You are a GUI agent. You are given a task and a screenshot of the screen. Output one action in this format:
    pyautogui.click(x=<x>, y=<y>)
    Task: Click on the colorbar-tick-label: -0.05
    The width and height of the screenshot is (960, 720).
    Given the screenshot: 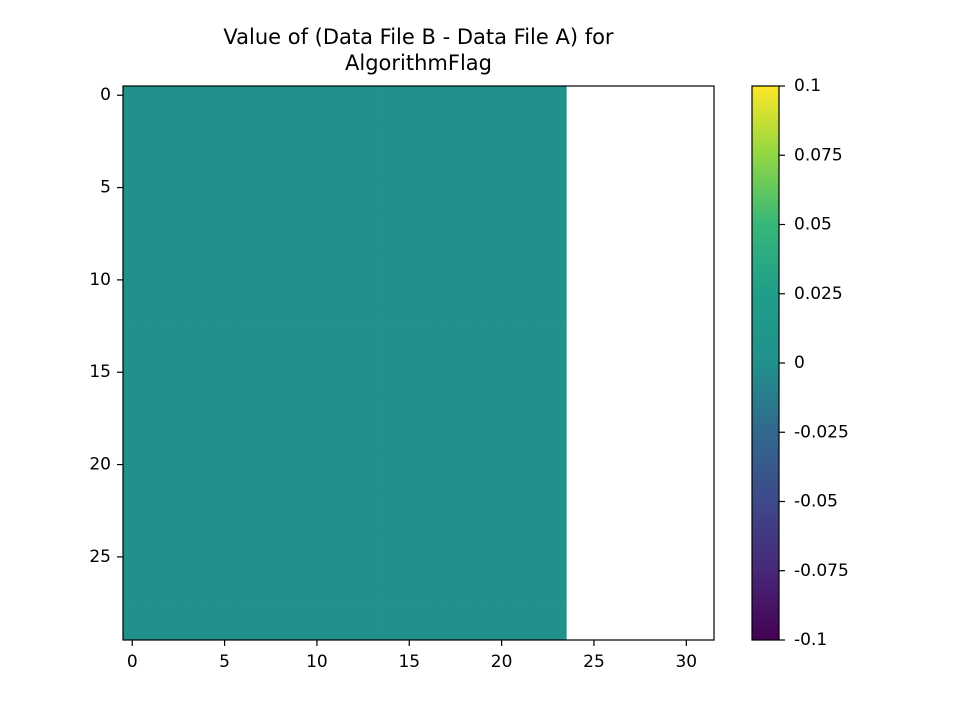 What is the action you would take?
    pyautogui.click(x=816, y=502)
    